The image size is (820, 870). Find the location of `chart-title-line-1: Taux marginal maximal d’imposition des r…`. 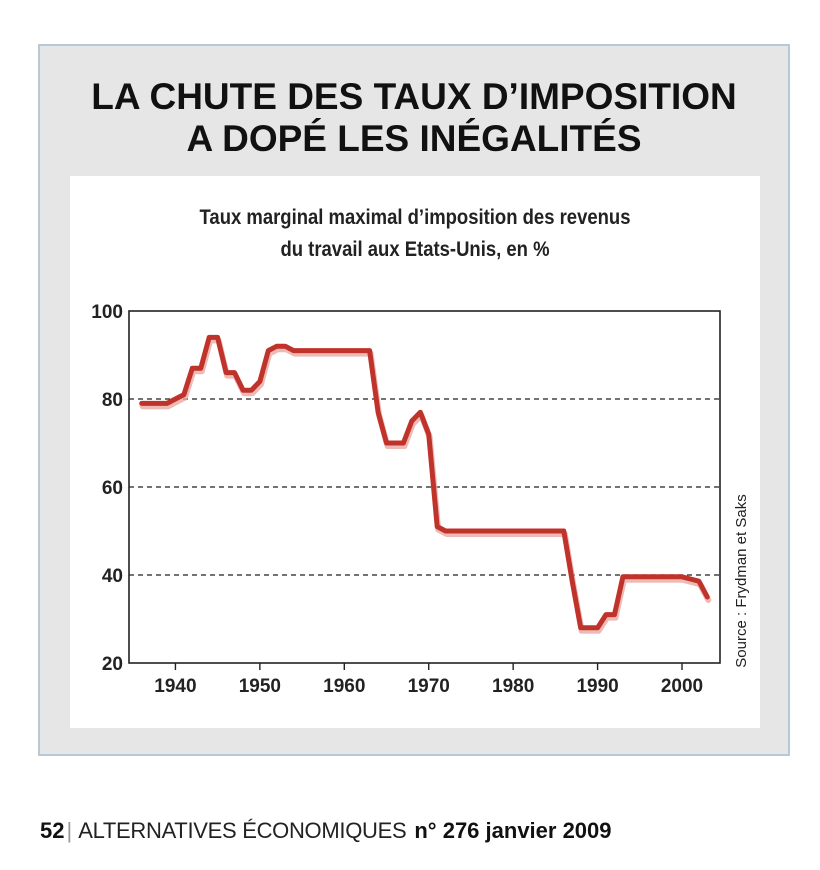

chart-title-line-1: Taux marginal maximal d’imposition des r… is located at coordinates (415, 217).